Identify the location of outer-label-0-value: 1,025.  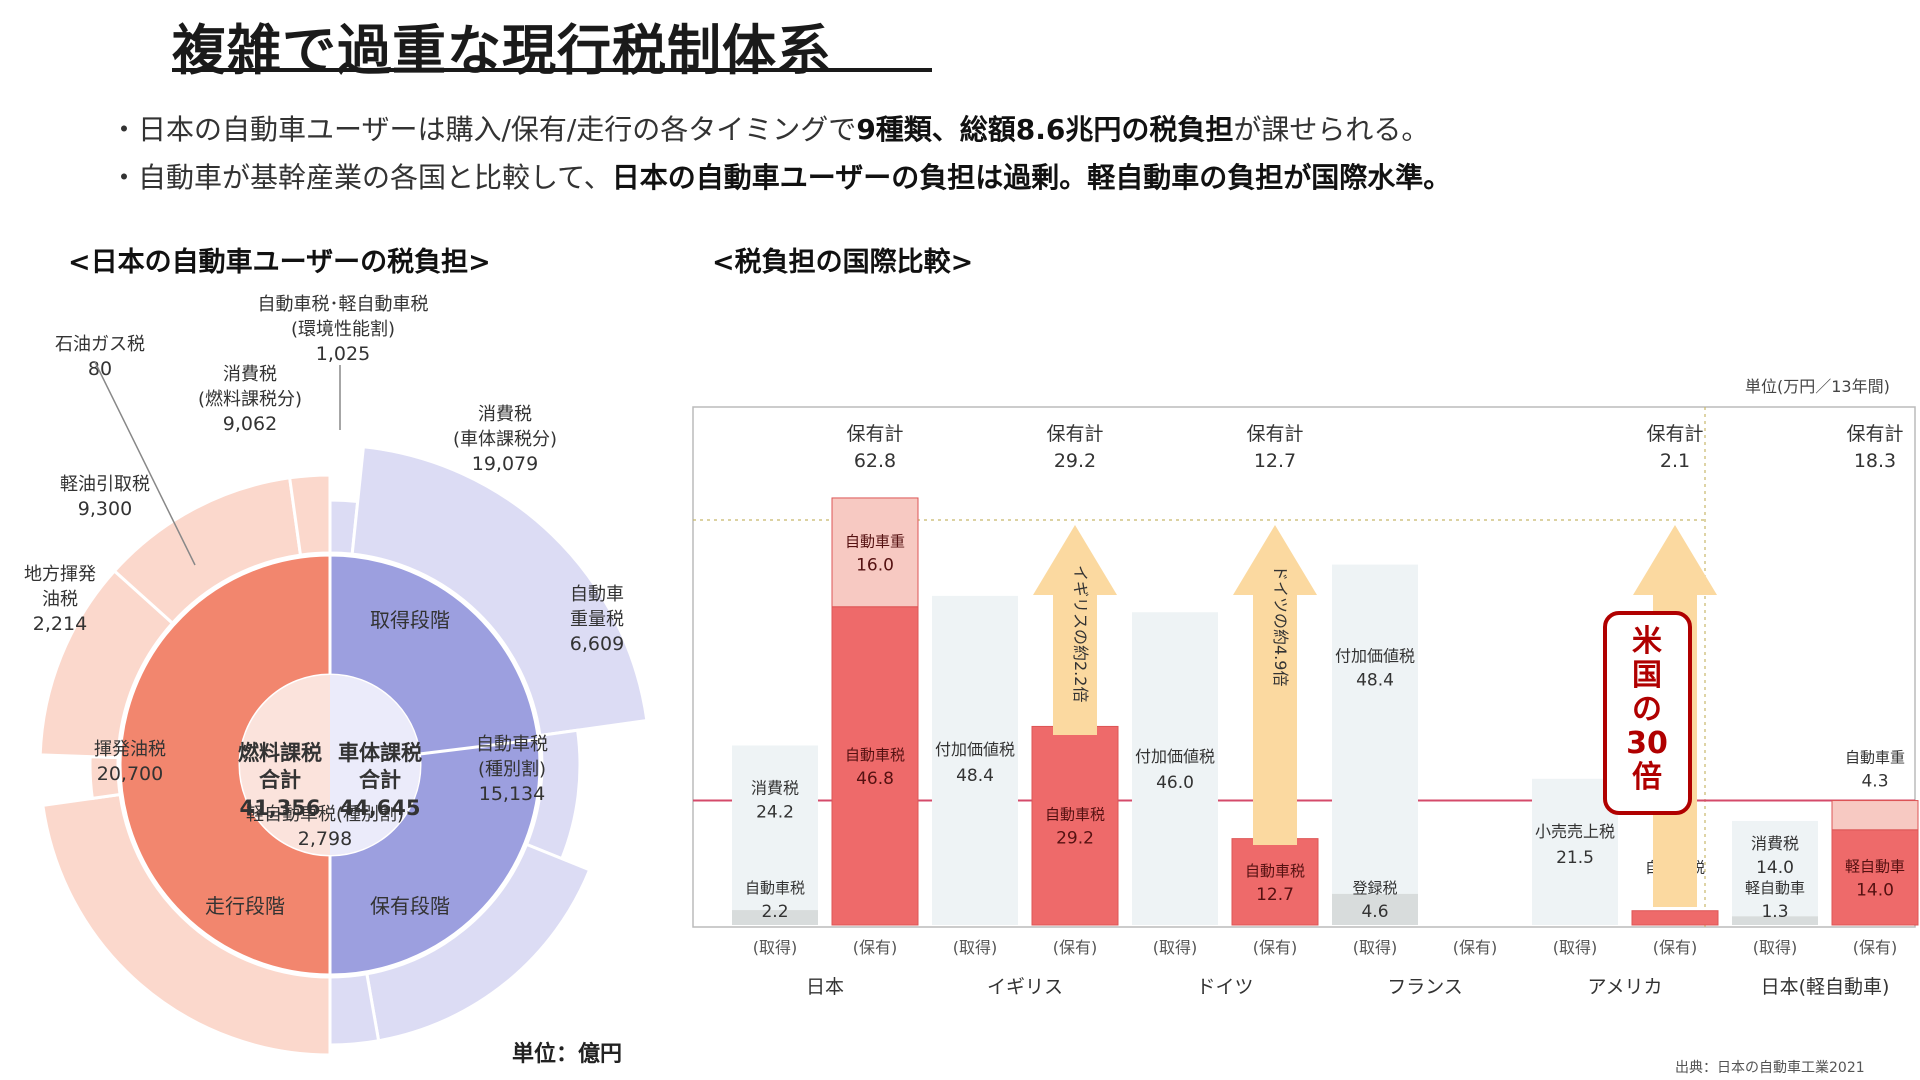
(343, 354).